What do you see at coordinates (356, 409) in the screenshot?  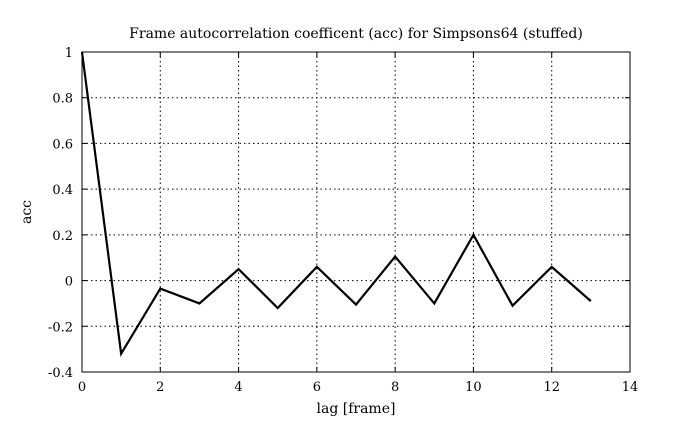 I see `x-axis-label: lag [frame]` at bounding box center [356, 409].